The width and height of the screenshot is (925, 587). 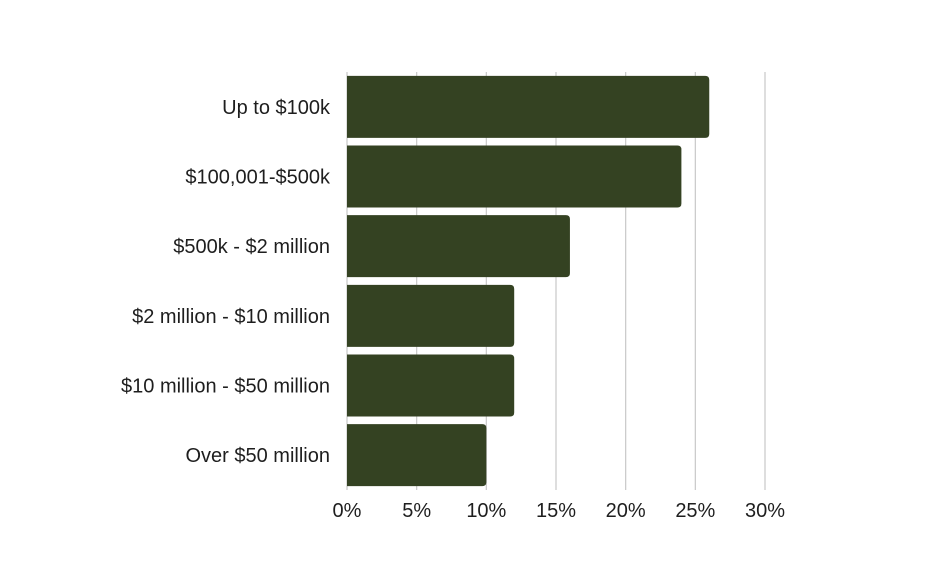 What do you see at coordinates (765, 511) in the screenshot?
I see `x-tick-label-30: 30%` at bounding box center [765, 511].